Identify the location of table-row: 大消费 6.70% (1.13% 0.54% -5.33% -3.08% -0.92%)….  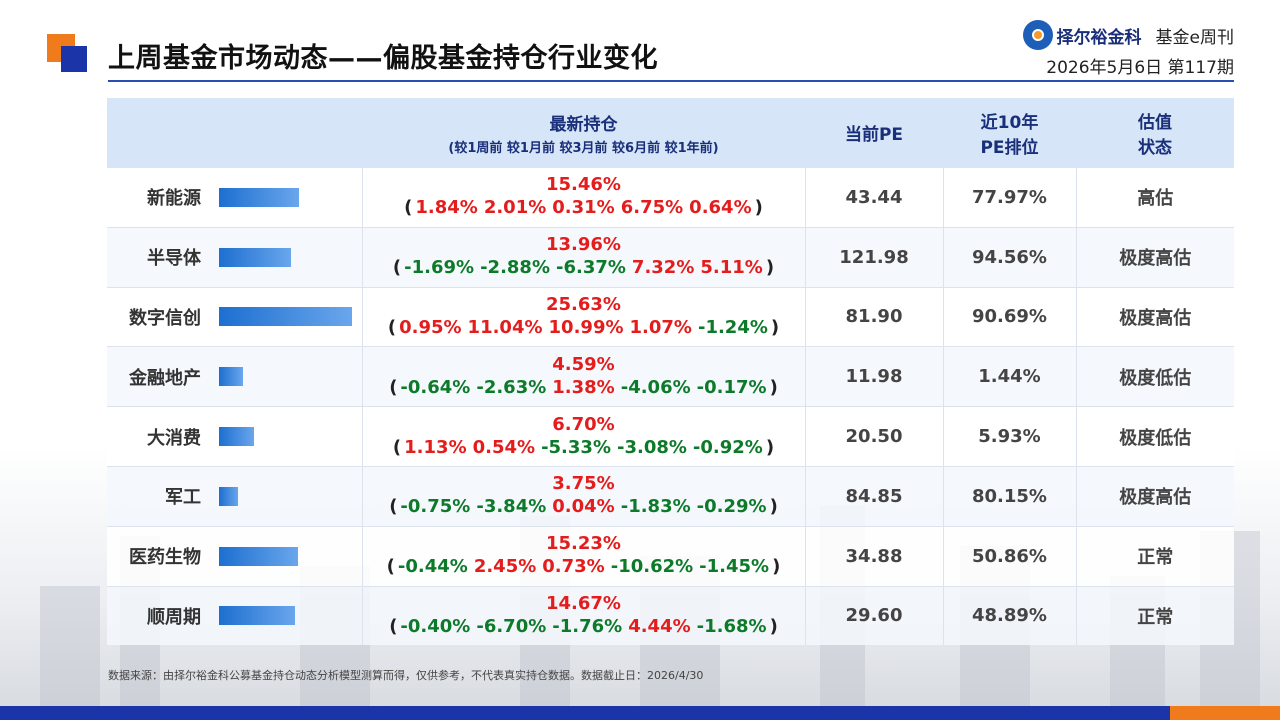
(670, 436).